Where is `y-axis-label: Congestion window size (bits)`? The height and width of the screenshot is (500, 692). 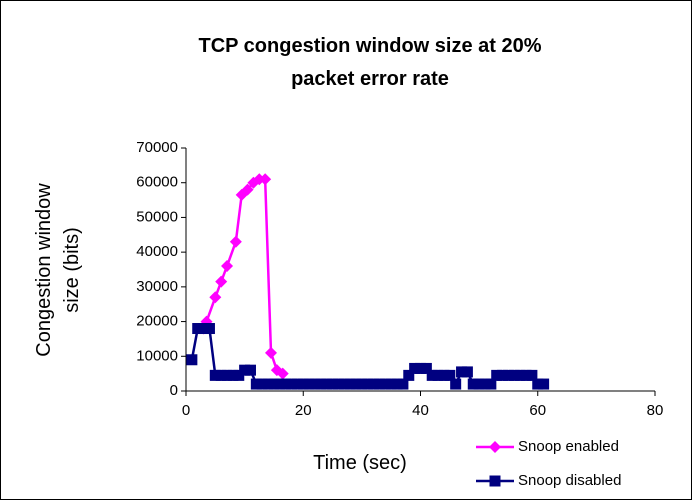
y-axis-label: Congestion window size (bits) is located at coordinates (58, 270).